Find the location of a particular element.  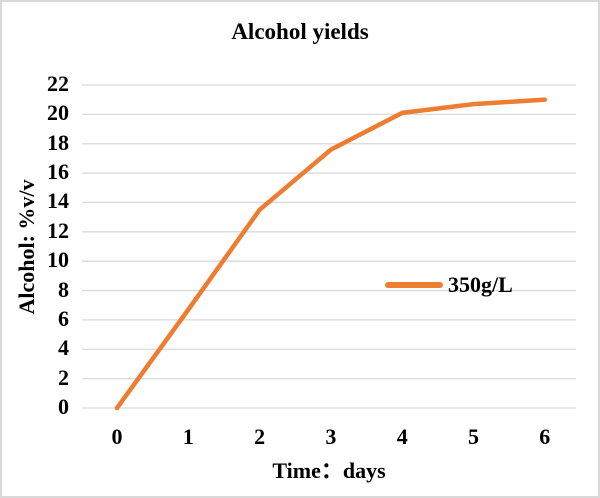

legend-label: 350g/L is located at coordinates (480, 284).